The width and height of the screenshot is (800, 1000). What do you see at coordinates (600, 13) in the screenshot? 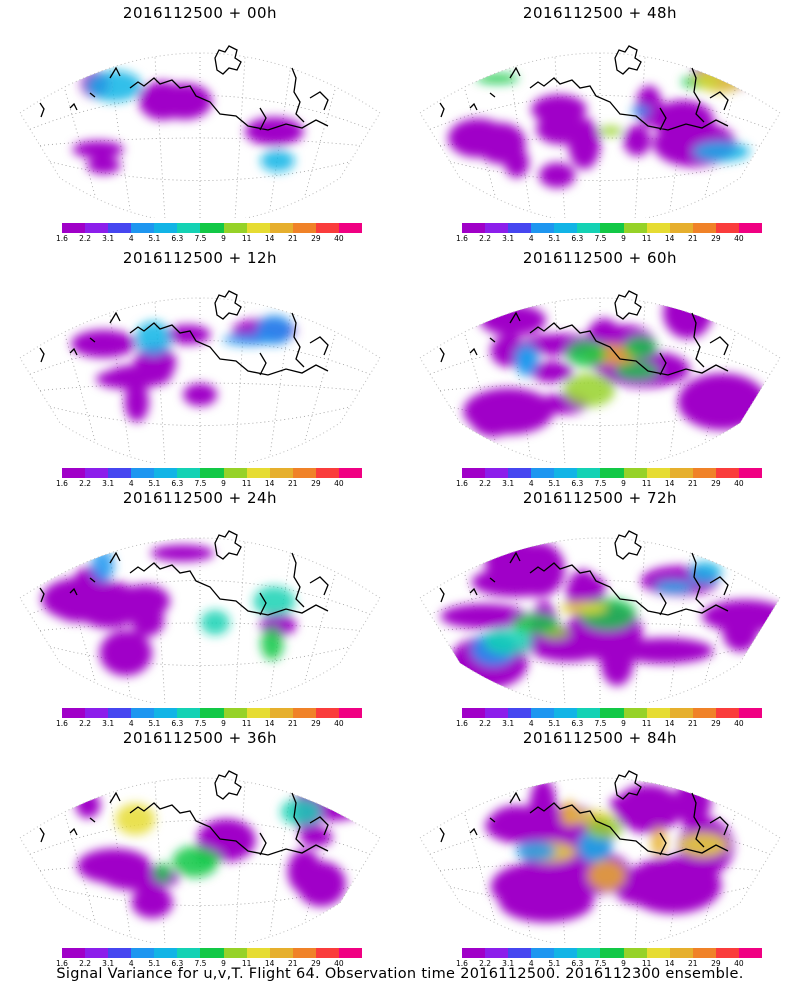
I see `panel-title: 2016112500 + 48h` at bounding box center [600, 13].